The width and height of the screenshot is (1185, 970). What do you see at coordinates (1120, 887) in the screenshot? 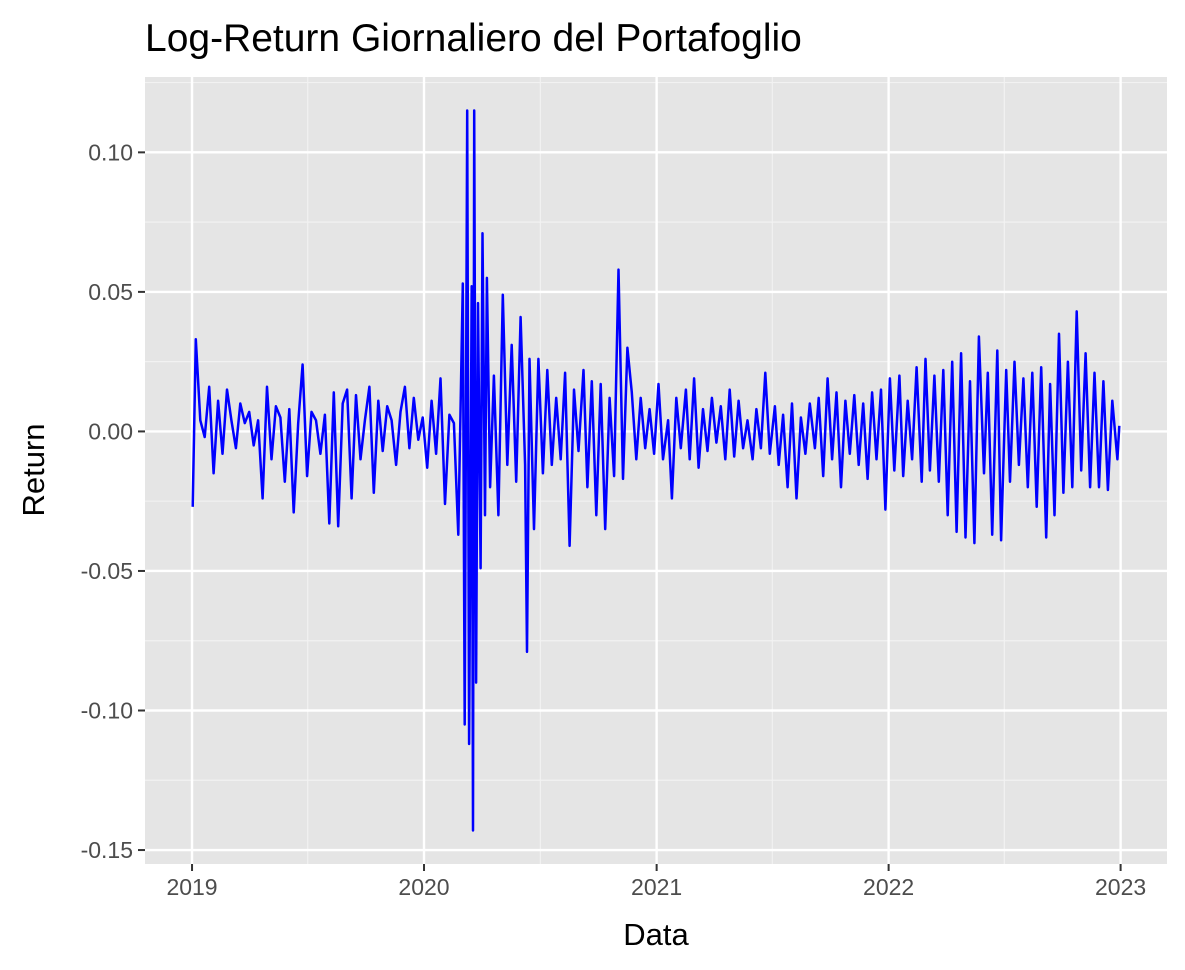
I see `x-tick-label: 2023` at bounding box center [1120, 887].